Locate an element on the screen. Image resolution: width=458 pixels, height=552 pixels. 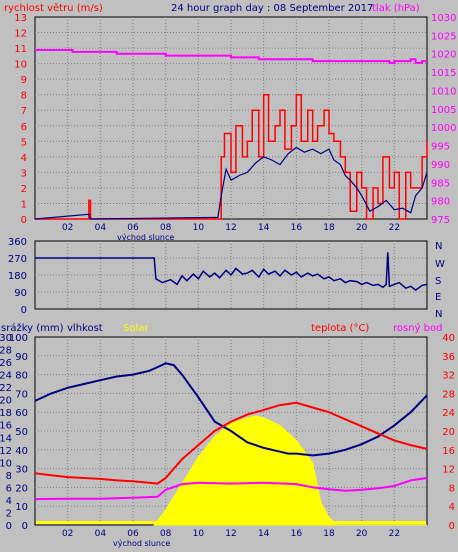
sunrise-label-bottom: východ slunce is located at coordinates (141, 543).